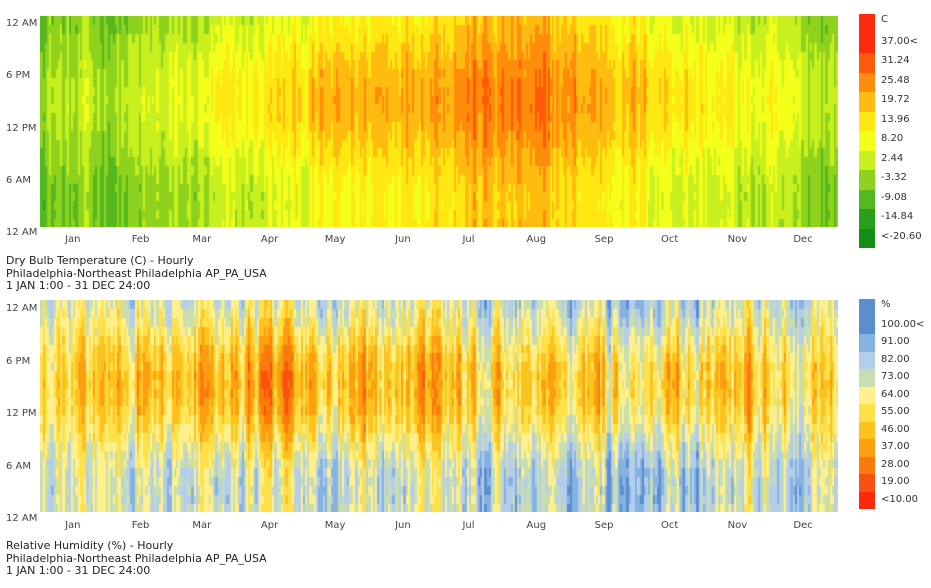 The height and width of the screenshot is (588, 931). Describe the element at coordinates (886, 304) in the screenshot. I see `legend-unit: %` at that location.